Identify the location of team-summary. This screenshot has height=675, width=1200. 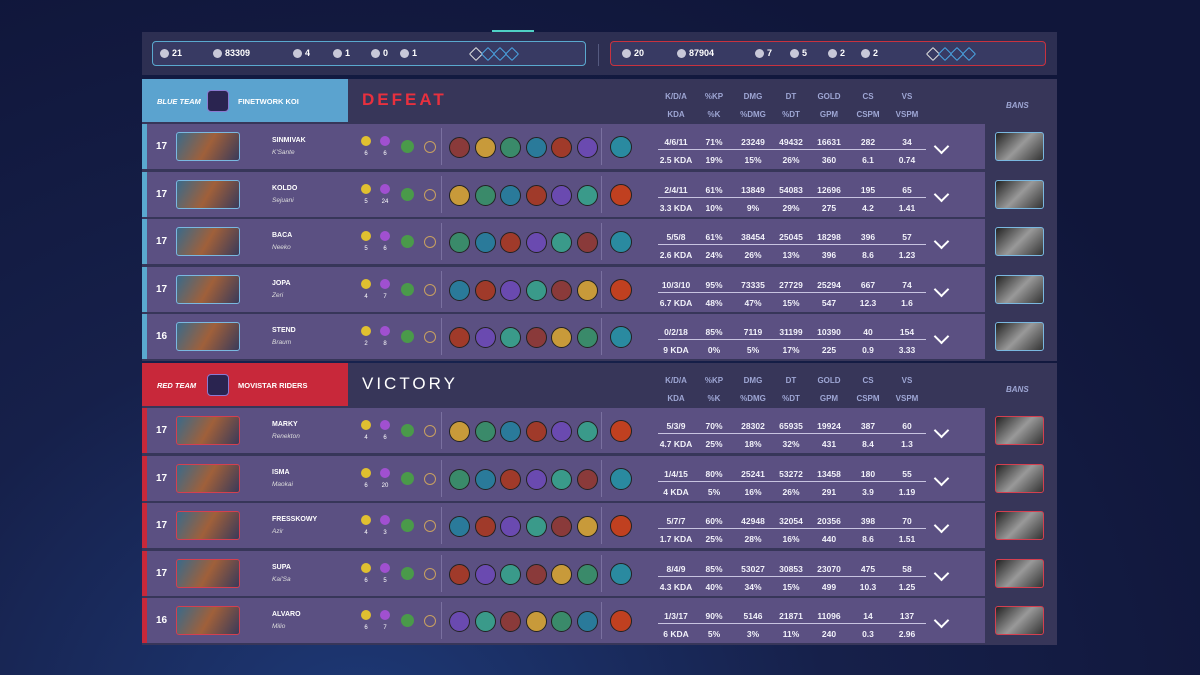
(369, 53).